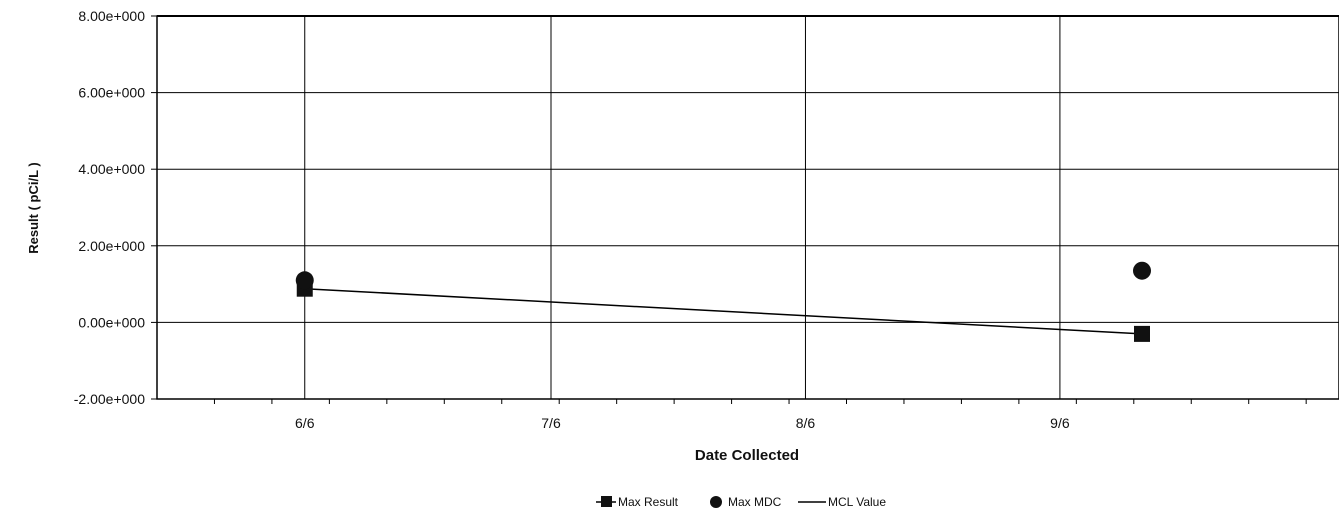 Image resolution: width=1339 pixels, height=514 pixels. Describe the element at coordinates (109, 399) in the screenshot. I see `y-tick-label: -2.00e+000` at that location.